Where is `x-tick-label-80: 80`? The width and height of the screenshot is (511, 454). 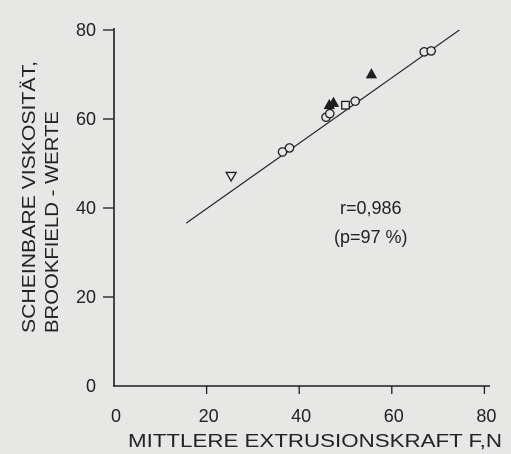
x-tick-label-80: 80 is located at coordinates (486, 416).